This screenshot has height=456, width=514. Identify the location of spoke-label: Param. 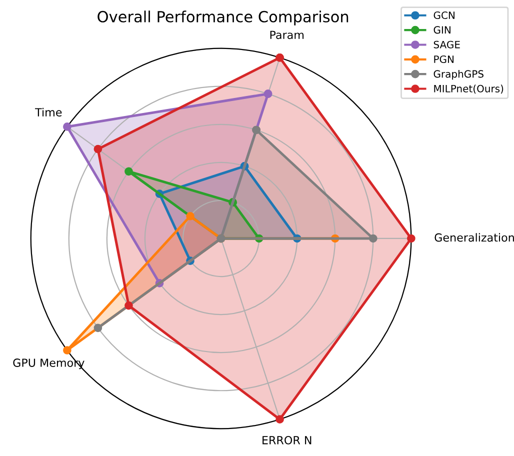
(287, 35).